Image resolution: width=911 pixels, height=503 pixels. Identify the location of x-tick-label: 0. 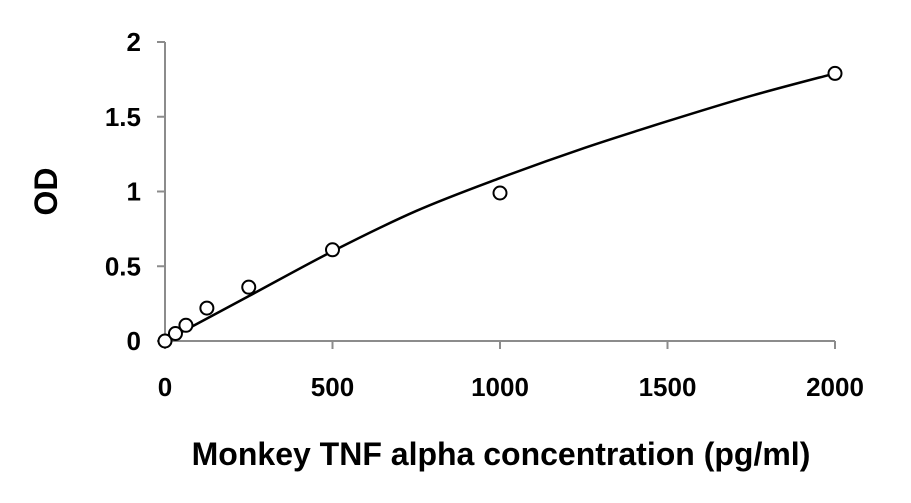
(165, 387).